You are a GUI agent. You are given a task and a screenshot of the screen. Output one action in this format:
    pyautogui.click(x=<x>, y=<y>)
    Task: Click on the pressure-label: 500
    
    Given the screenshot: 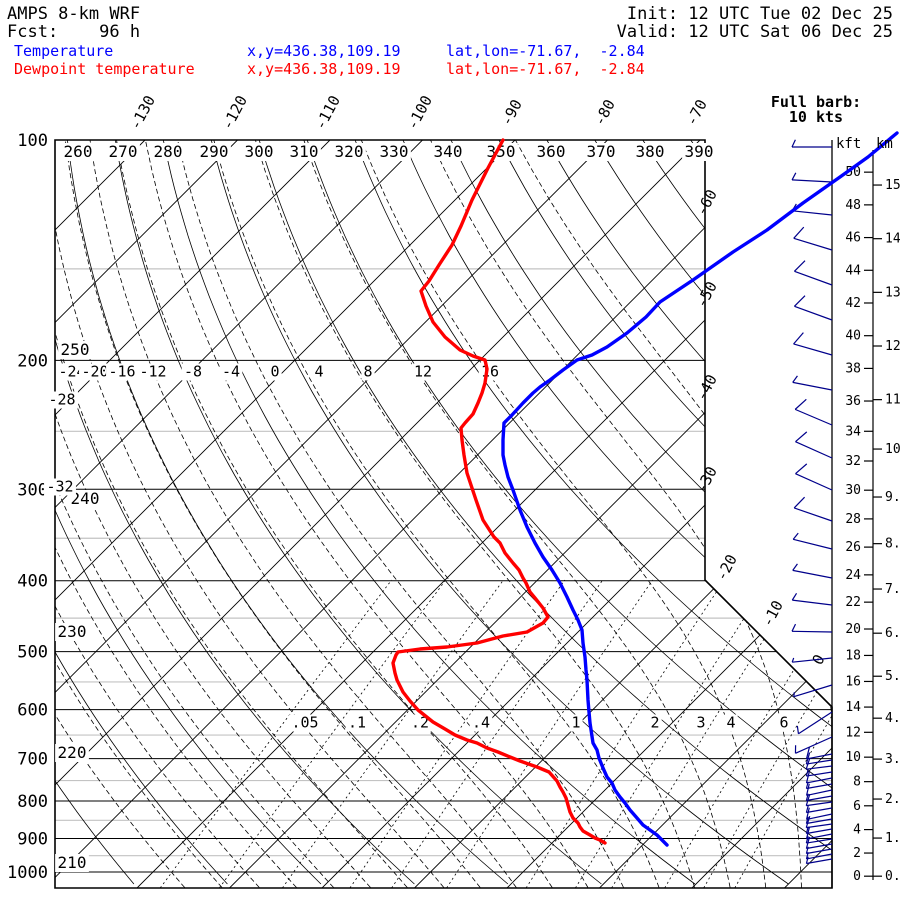 What is the action you would take?
    pyautogui.click(x=32, y=653)
    